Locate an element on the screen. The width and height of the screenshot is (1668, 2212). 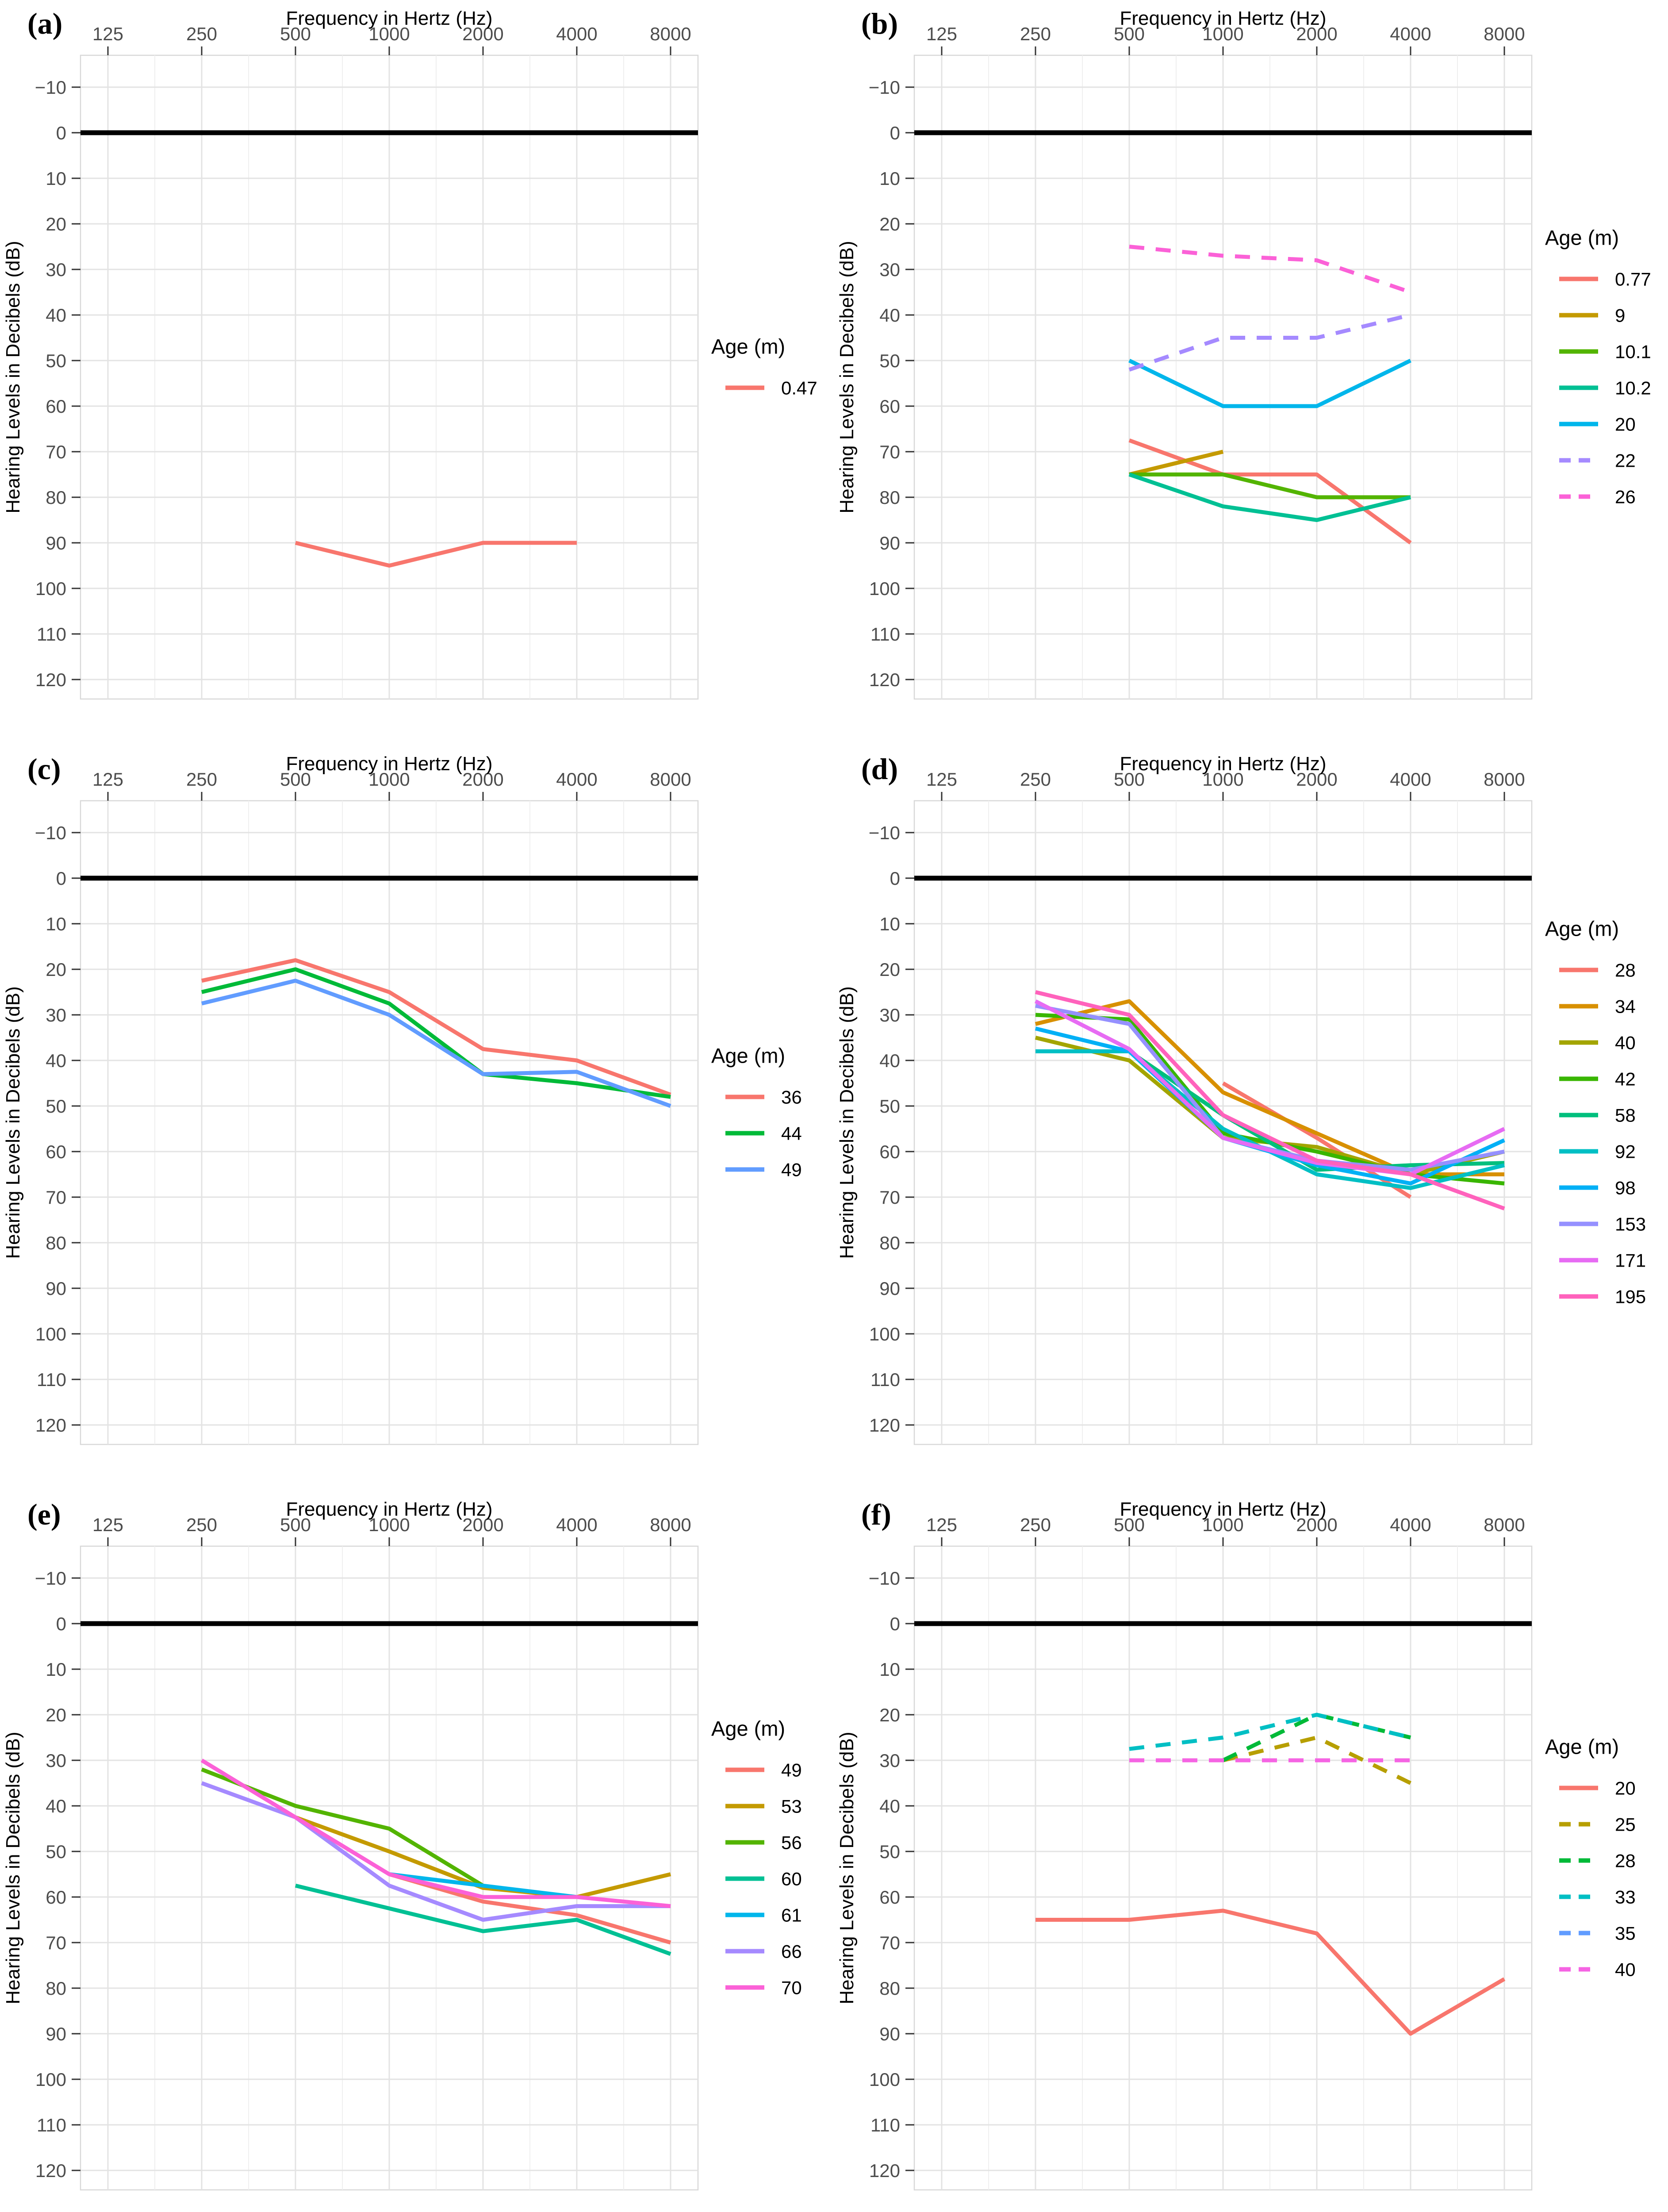
svg-text: 120 is located at coordinates (50, 2171).